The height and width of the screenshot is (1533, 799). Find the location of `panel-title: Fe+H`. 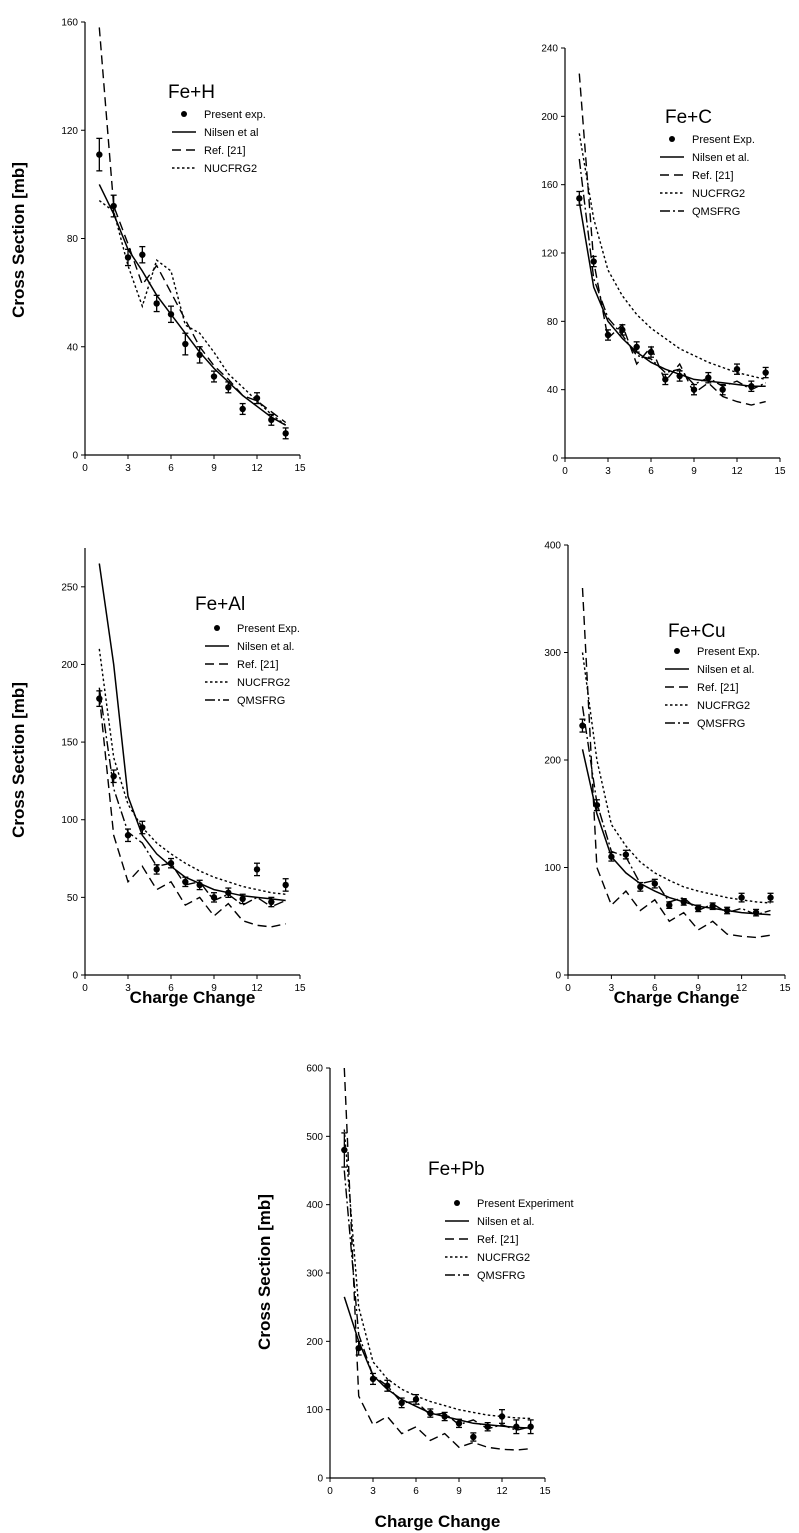

panel-title: Fe+H is located at coordinates (191, 92).